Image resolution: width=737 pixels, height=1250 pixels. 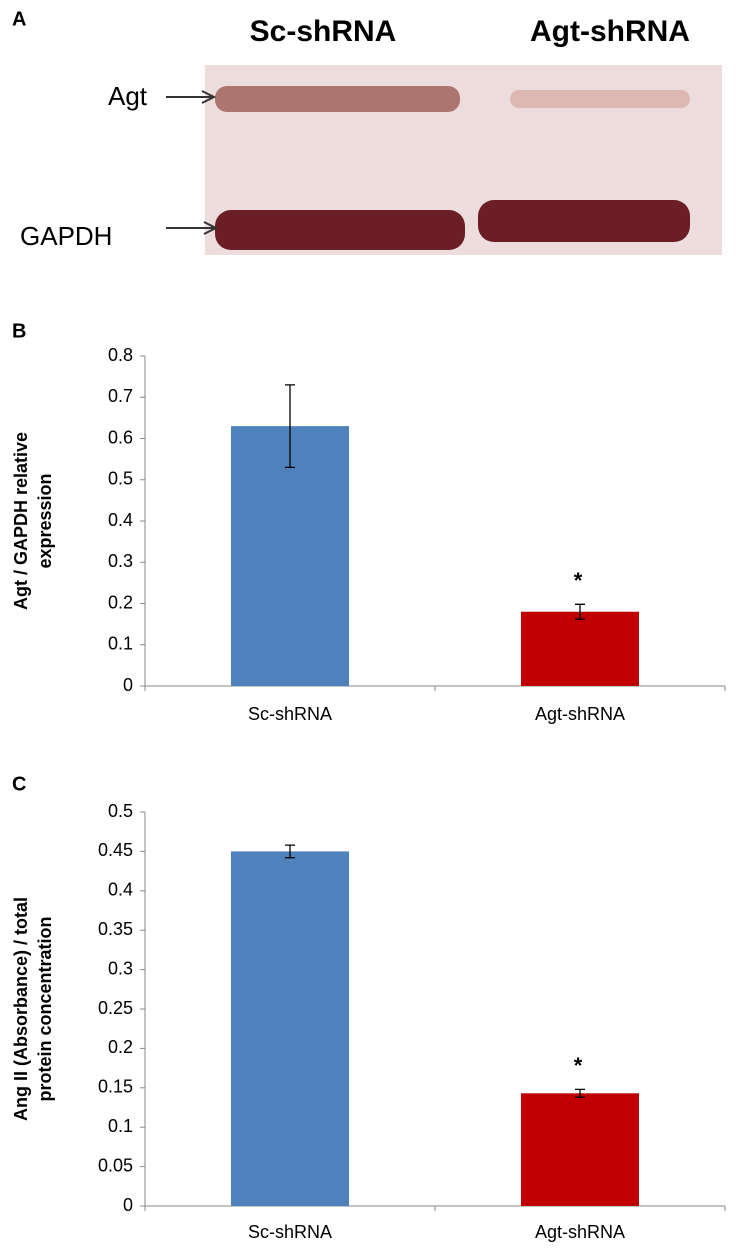 What do you see at coordinates (45, 1008) in the screenshot?
I see `y-axis-label: protein concentration` at bounding box center [45, 1008].